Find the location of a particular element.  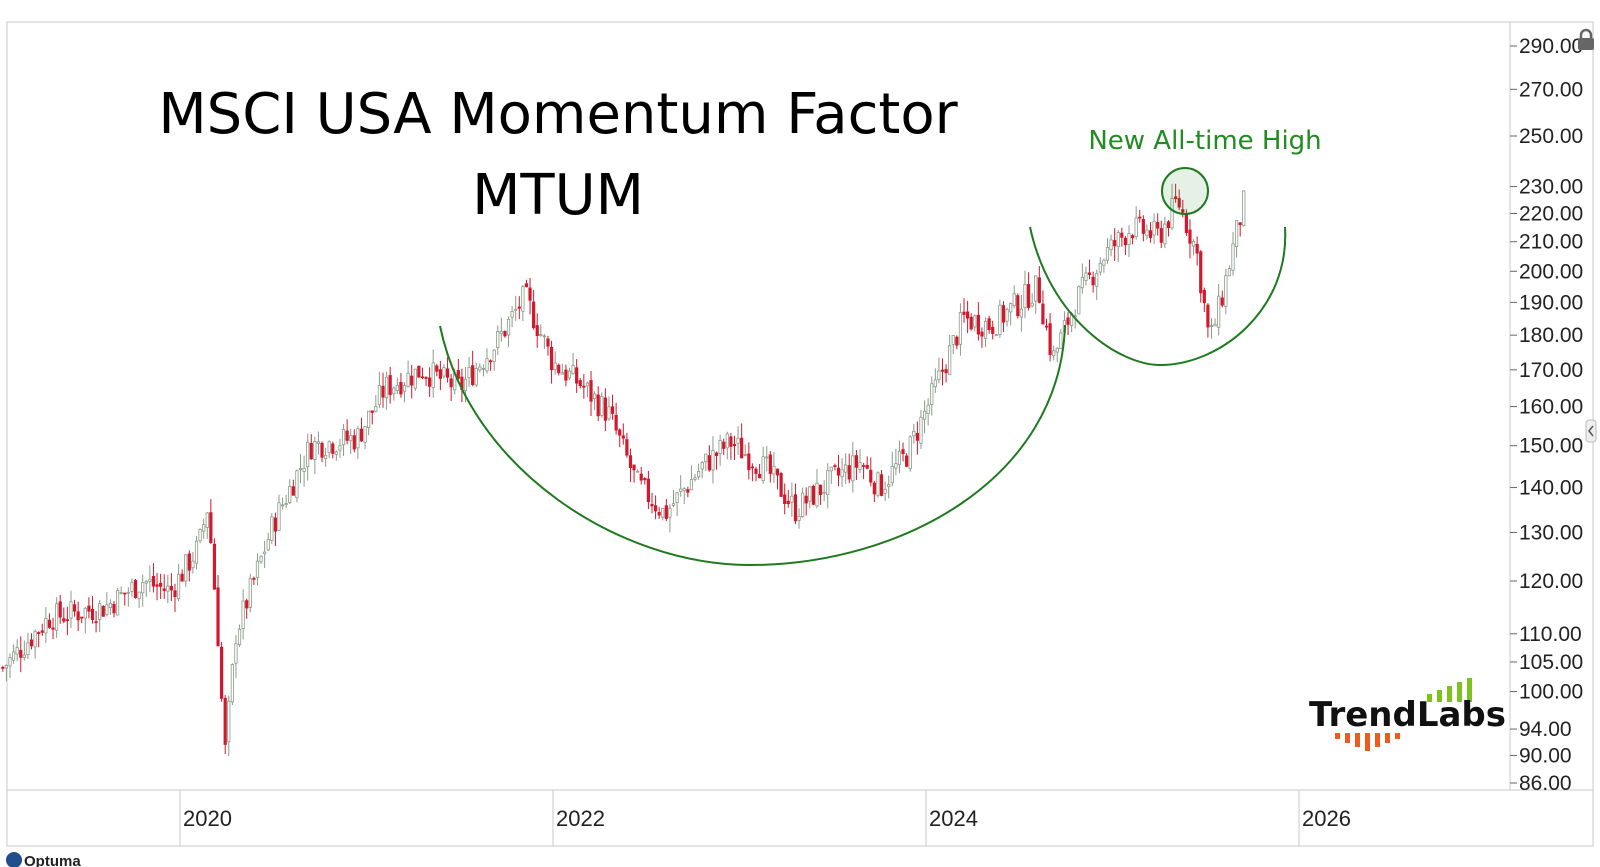

panel-collapse-icon is located at coordinates (1591, 431).